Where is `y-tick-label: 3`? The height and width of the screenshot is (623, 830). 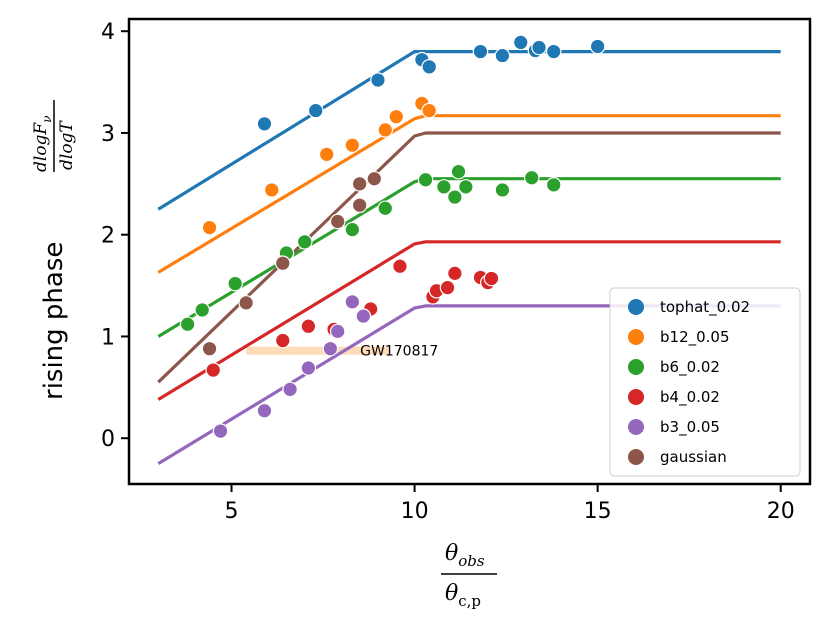 y-tick-label: 3 is located at coordinates (108, 134).